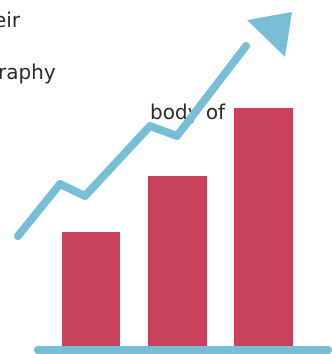 This screenshot has height=354, width=332. I want to click on text-fragment-2: raphy, so click(28, 72).